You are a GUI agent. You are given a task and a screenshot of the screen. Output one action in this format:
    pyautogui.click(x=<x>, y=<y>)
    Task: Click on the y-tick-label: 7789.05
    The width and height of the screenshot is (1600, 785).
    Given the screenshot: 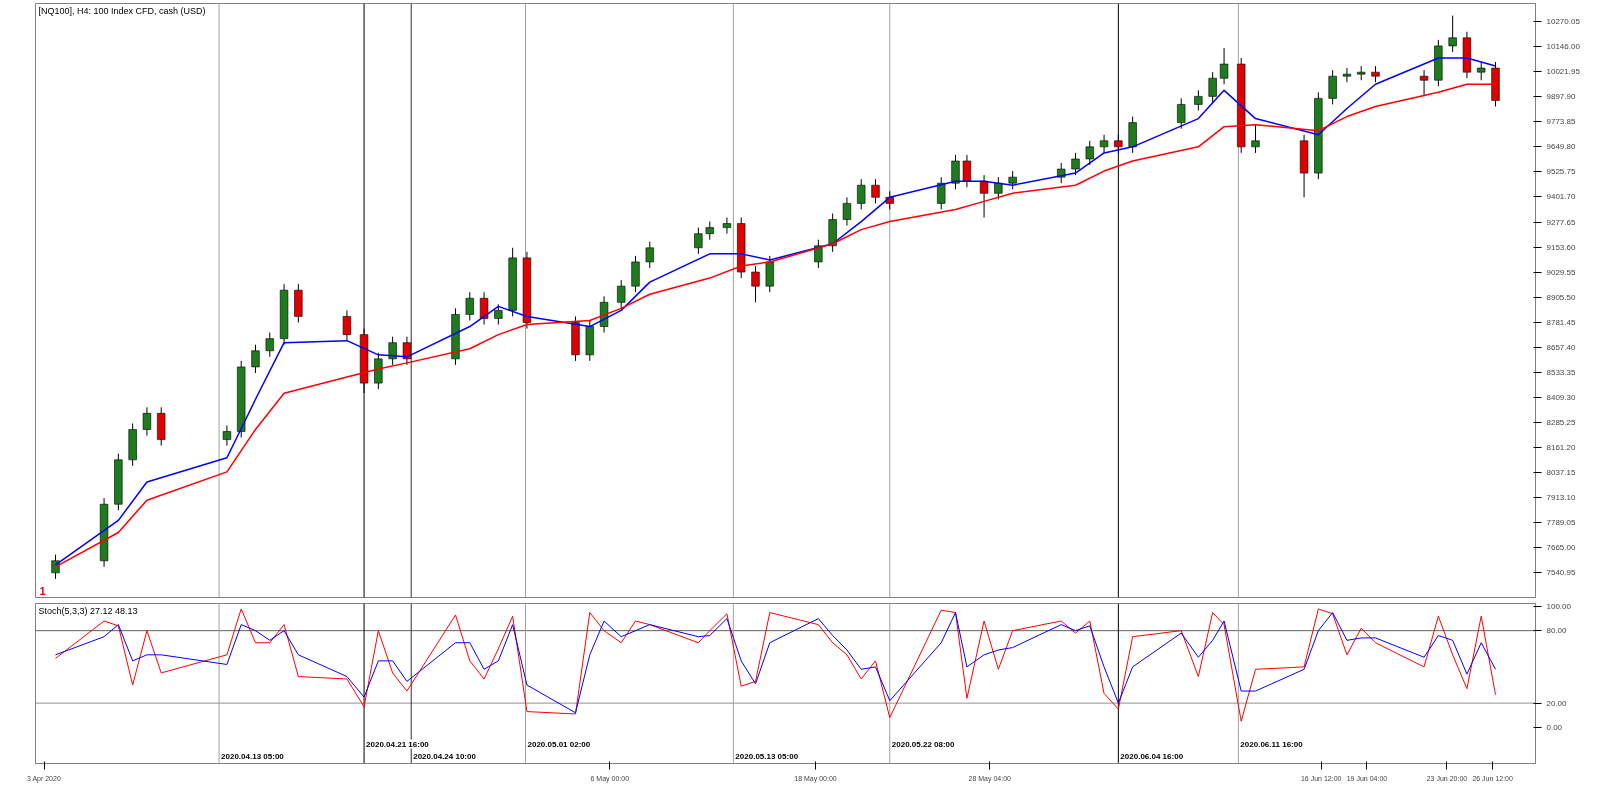 What is the action you would take?
    pyautogui.click(x=1561, y=523)
    